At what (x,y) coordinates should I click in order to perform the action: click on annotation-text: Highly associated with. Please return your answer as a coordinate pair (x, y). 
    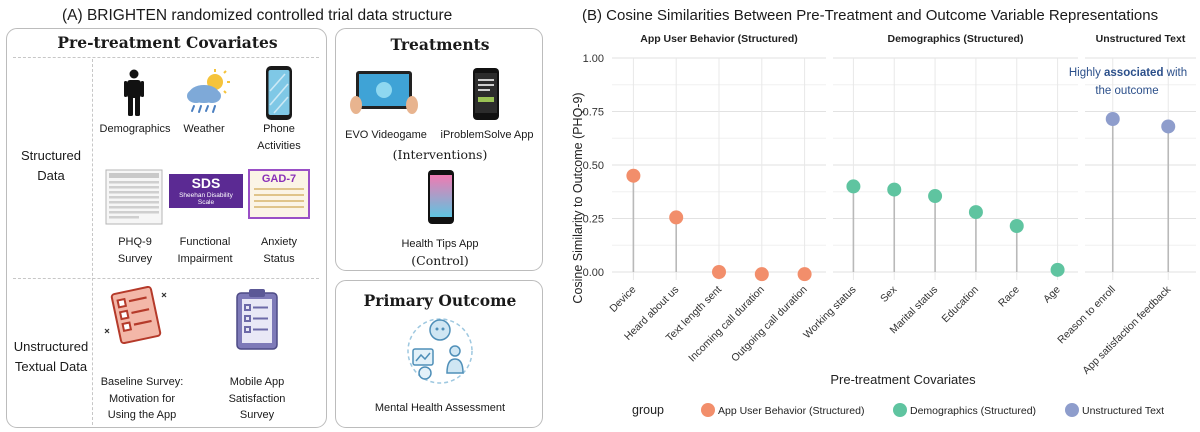
    Looking at the image, I should click on (1128, 73).